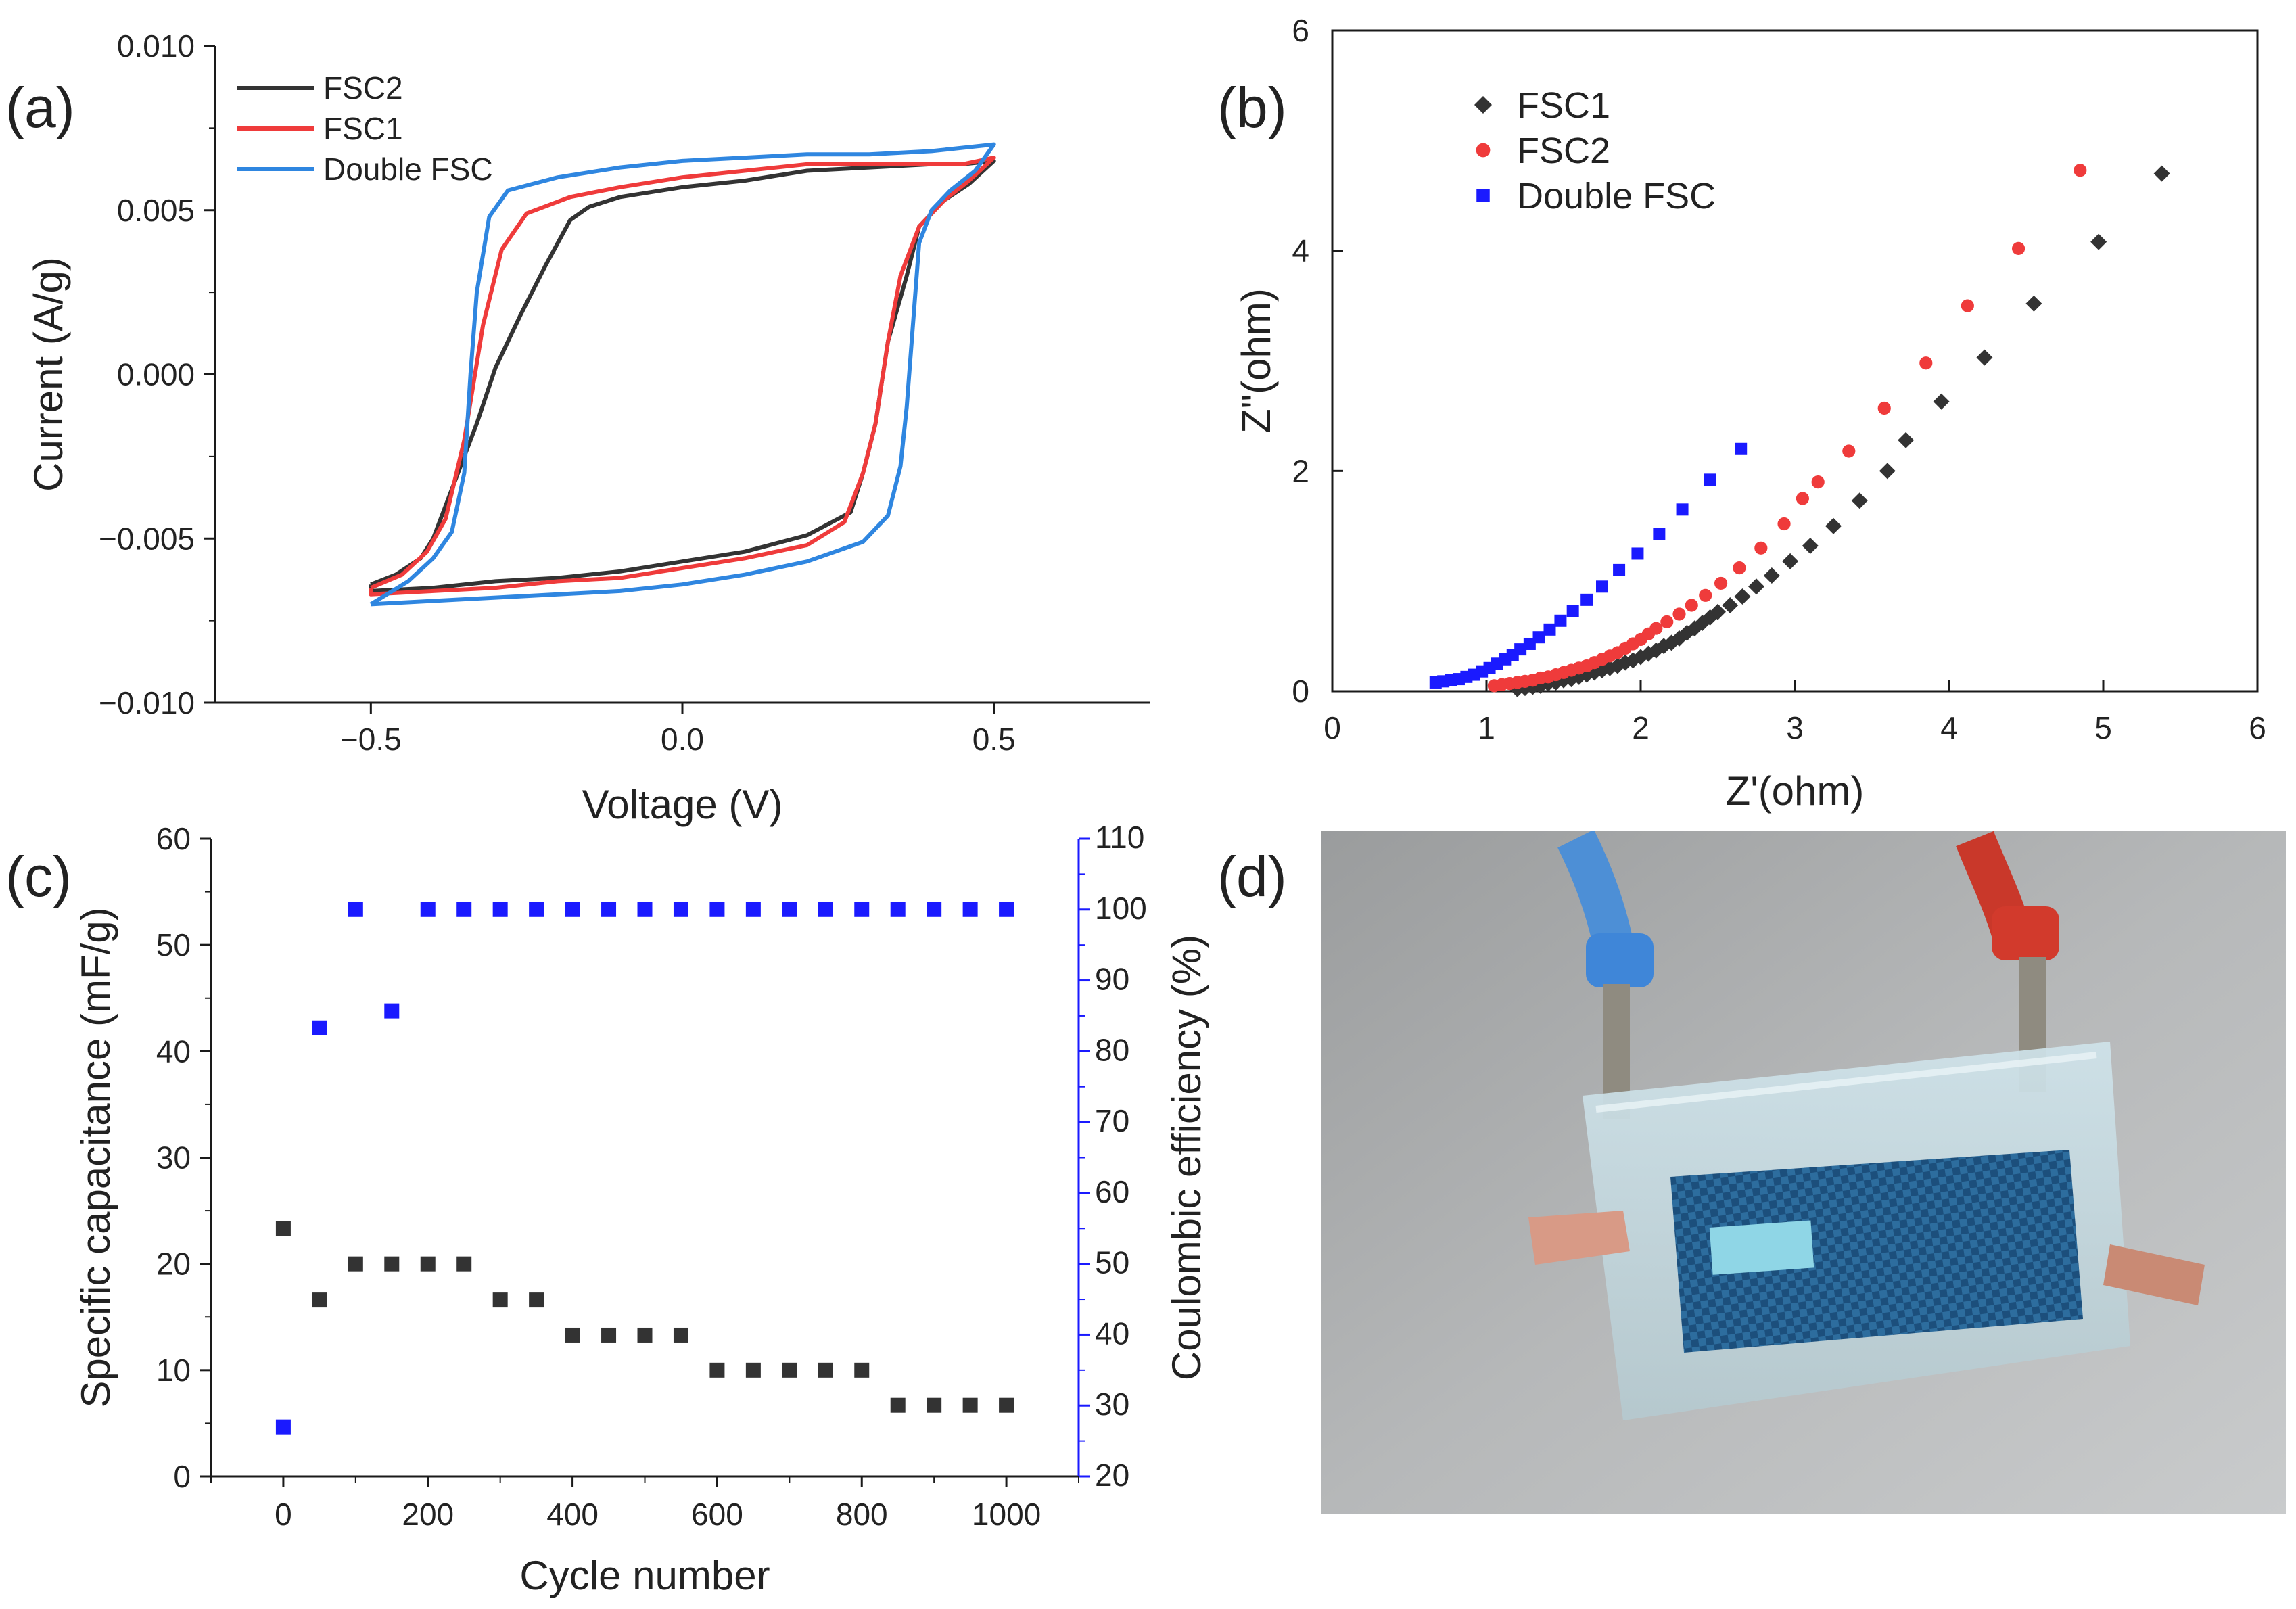 The width and height of the screenshot is (2296, 1609). Describe the element at coordinates (862, 1514) in the screenshot. I see `x-tick-label: 800` at that location.